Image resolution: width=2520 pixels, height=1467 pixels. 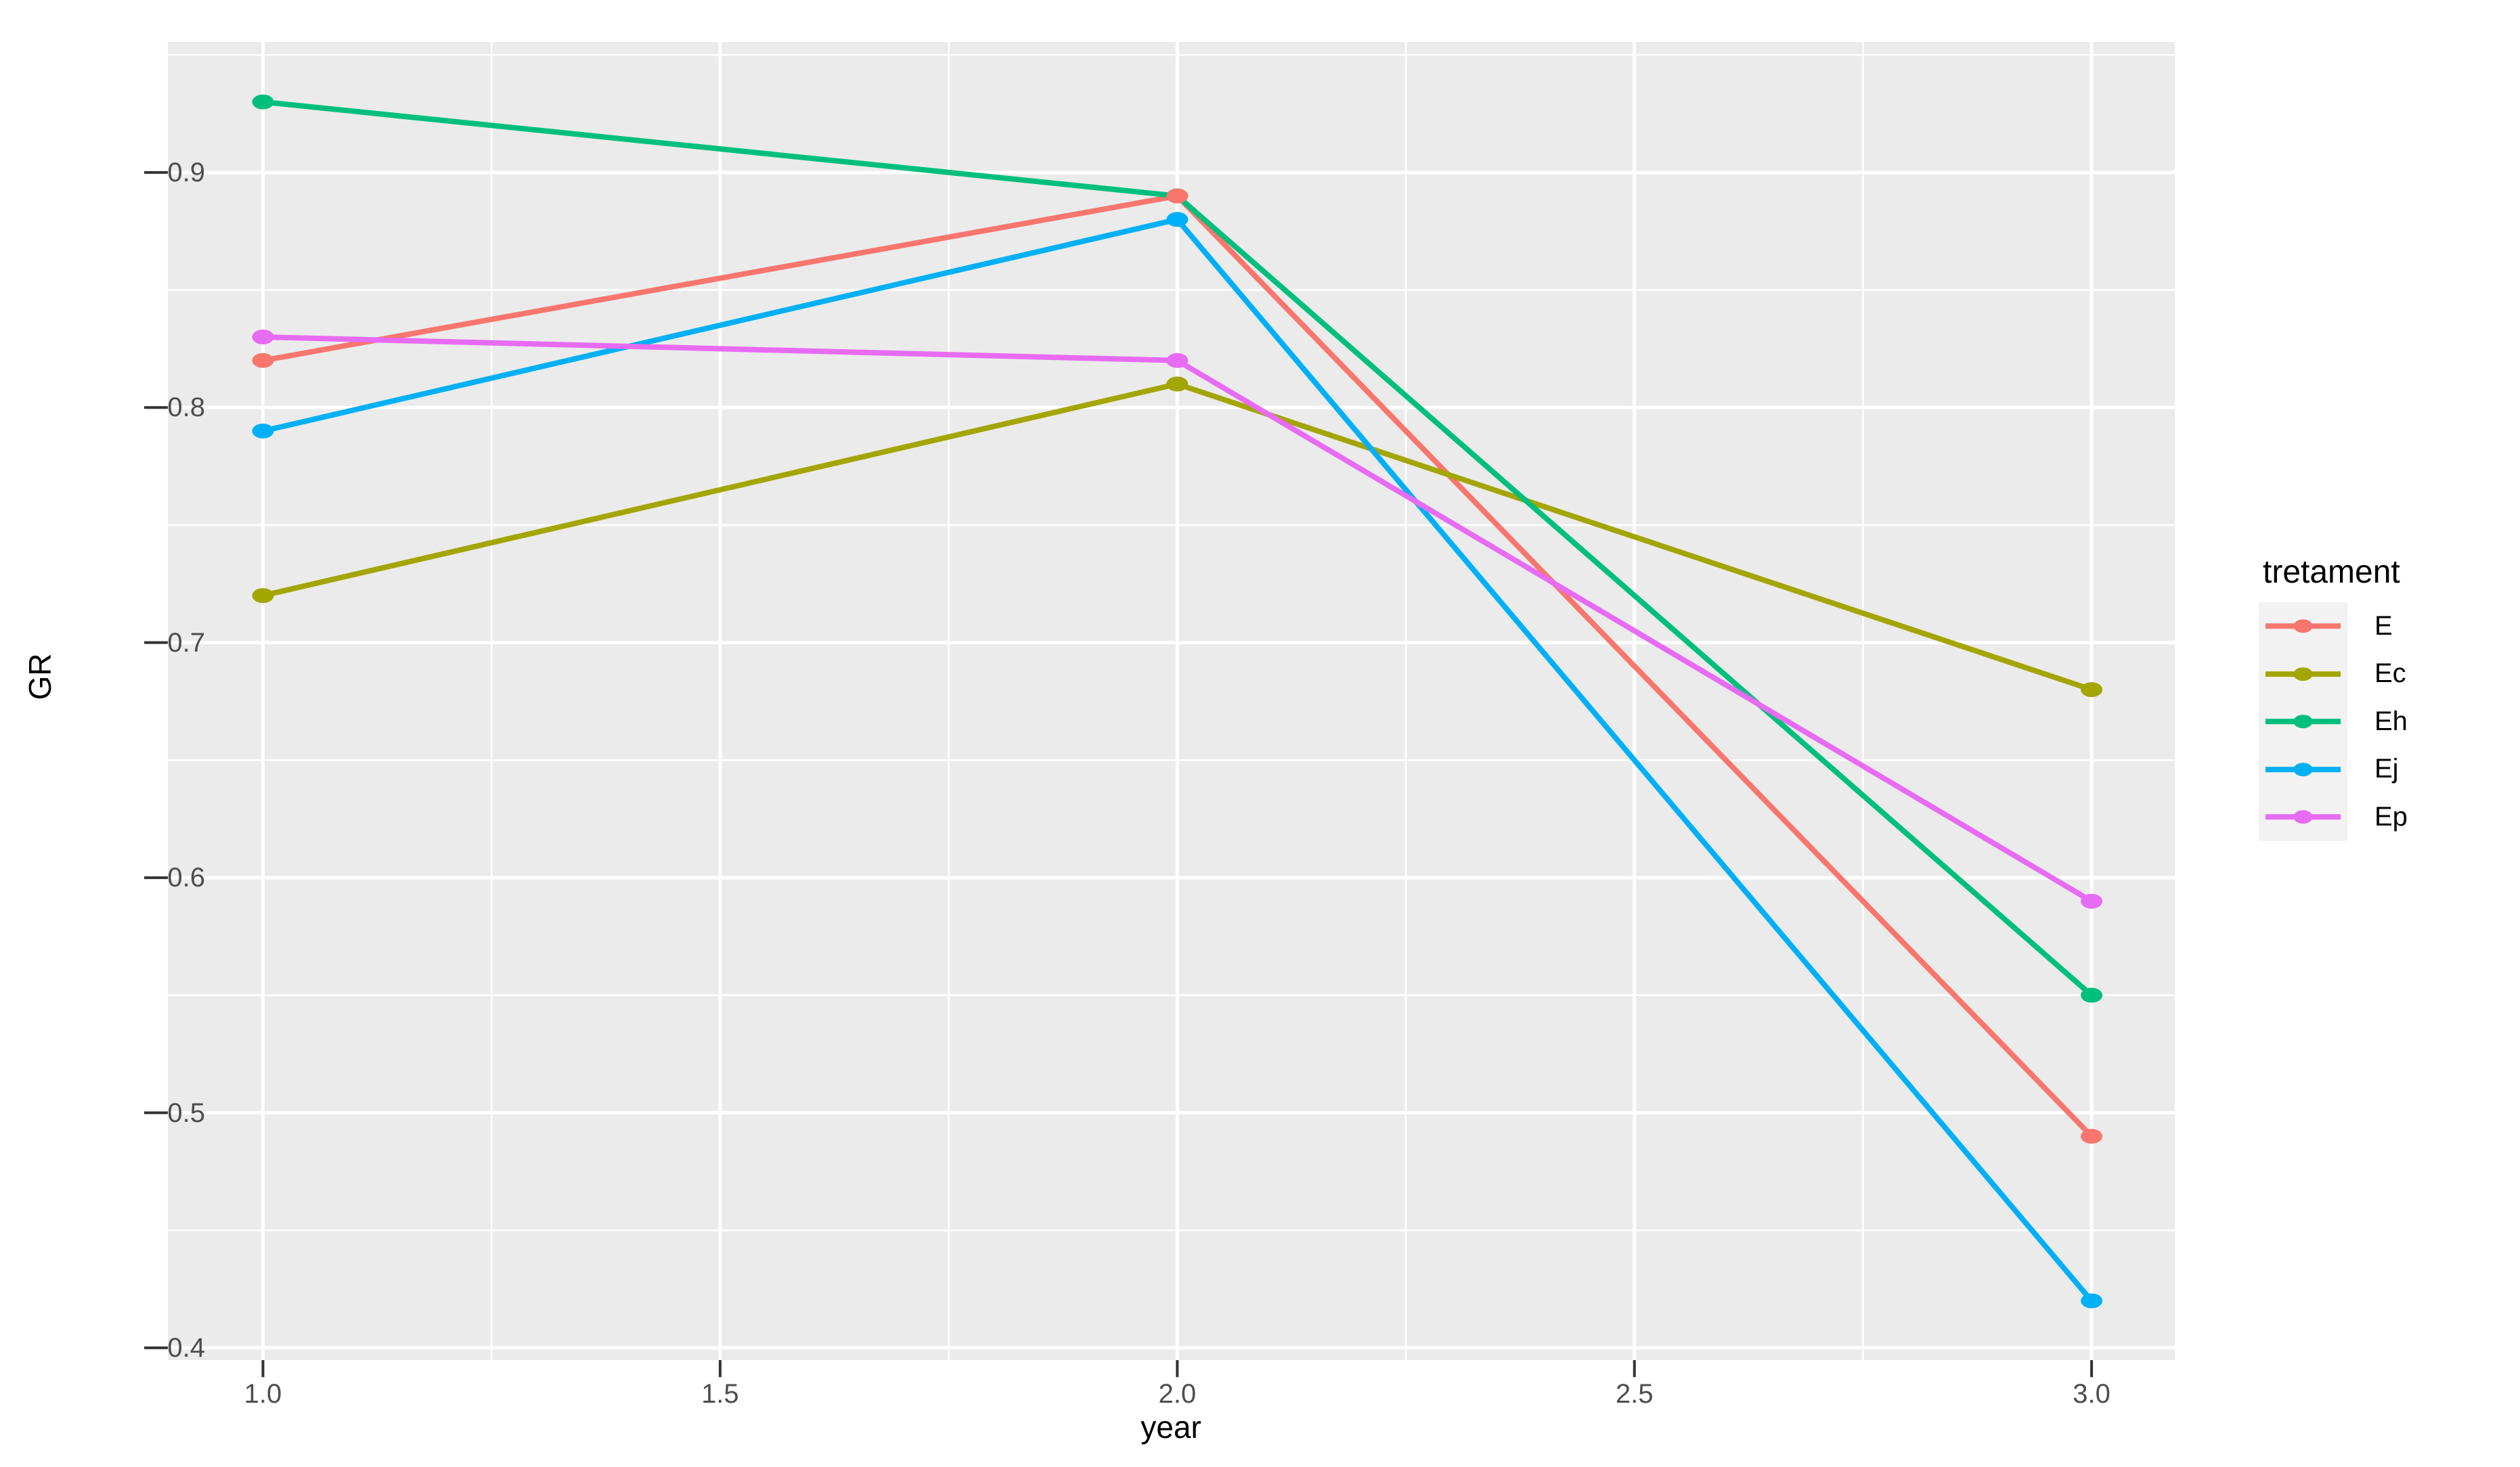 What do you see at coordinates (2390, 673) in the screenshot?
I see `legend-label-Ec: Ec` at bounding box center [2390, 673].